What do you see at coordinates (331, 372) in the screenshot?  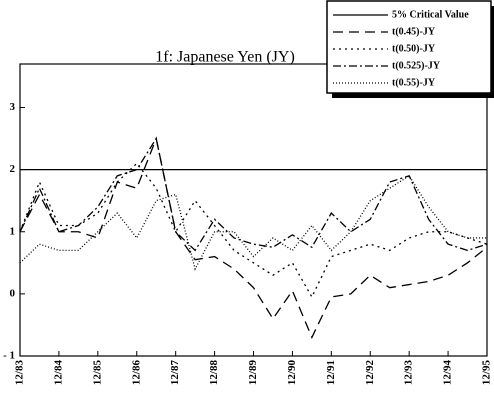 I see `x-tick-label: 12/91` at bounding box center [331, 372].